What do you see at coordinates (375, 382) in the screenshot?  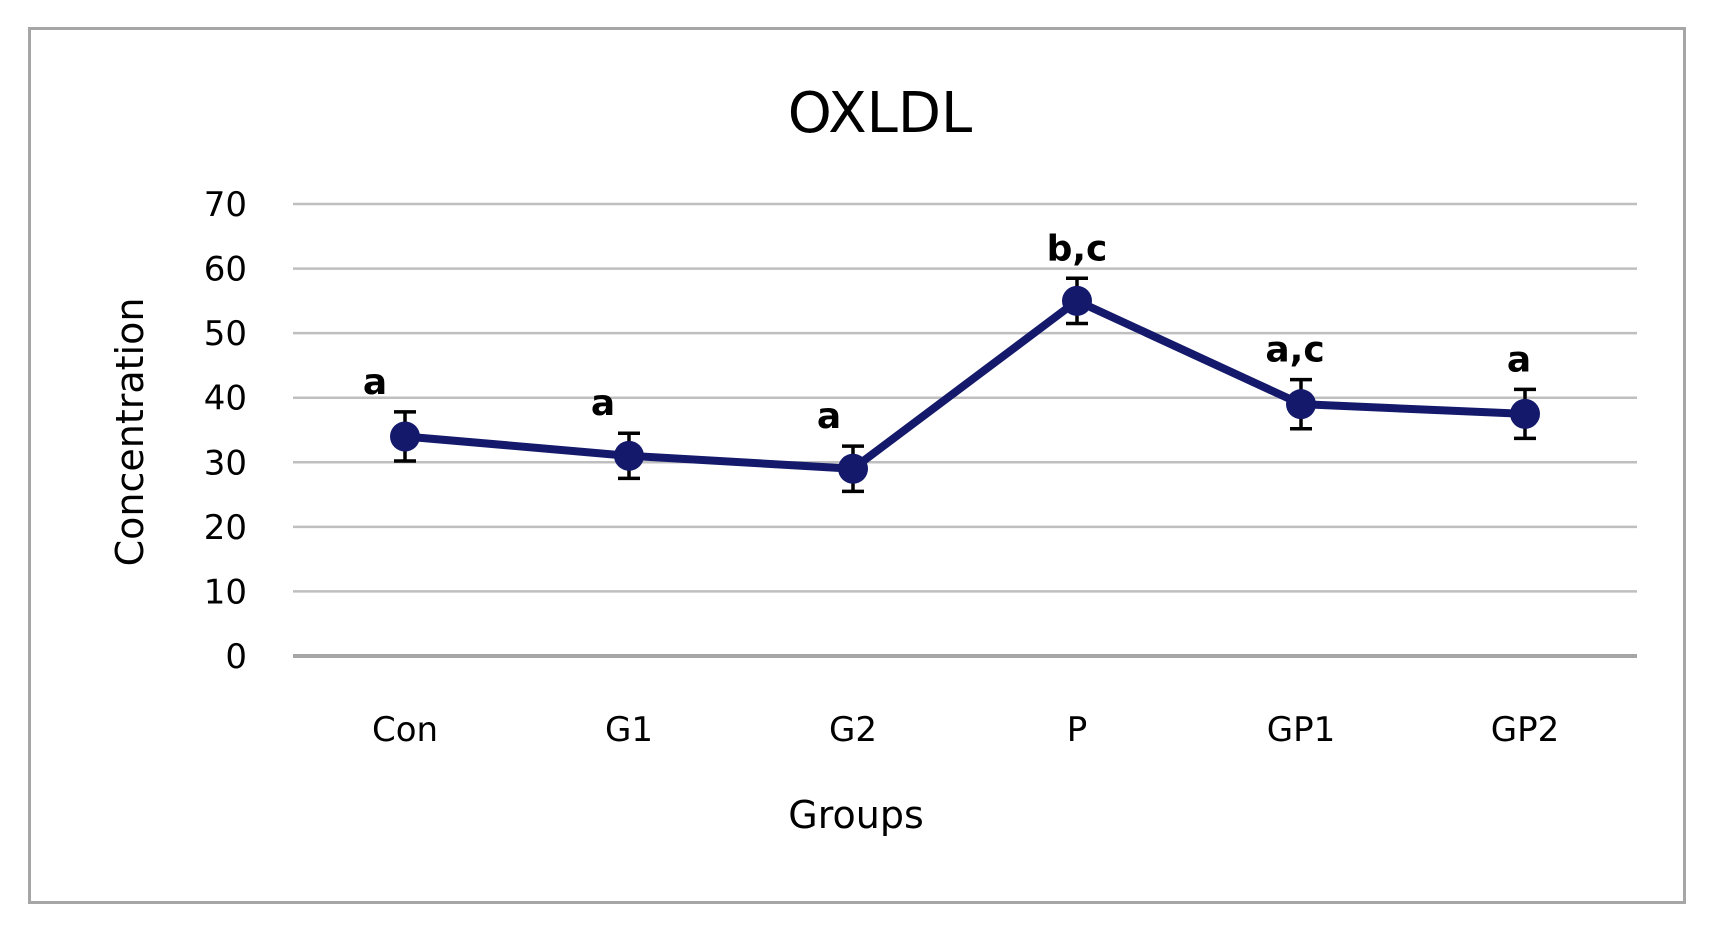 I see `annotation-0: a` at bounding box center [375, 382].